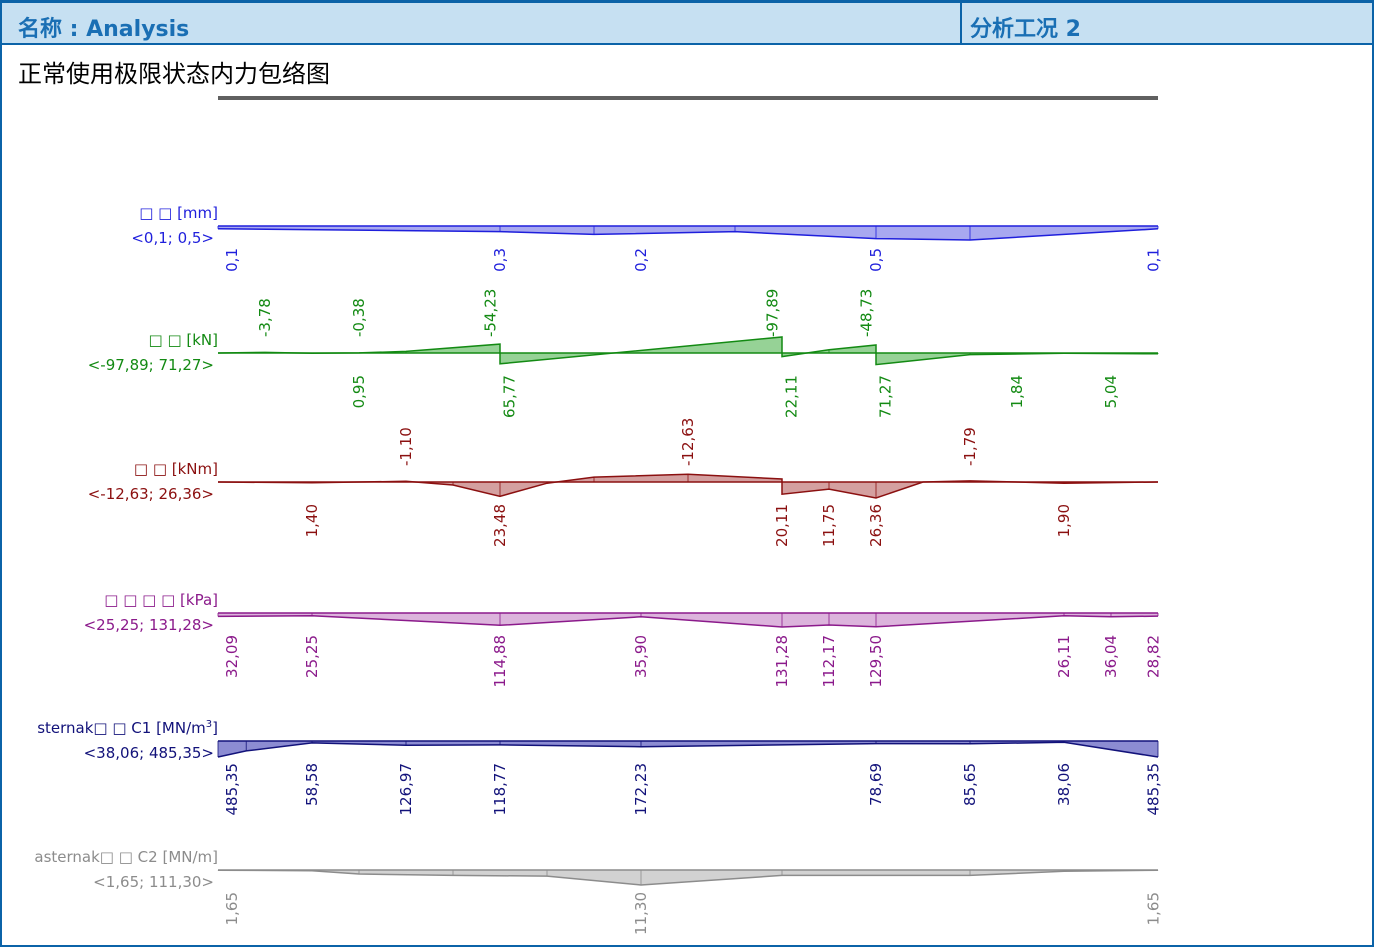  What do you see at coordinates (312, 784) in the screenshot?
I see `value-label: 58,58` at bounding box center [312, 784].